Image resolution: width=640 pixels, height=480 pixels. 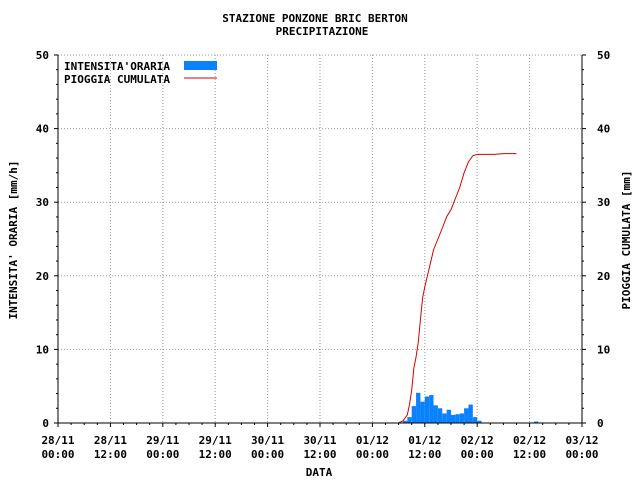 What do you see at coordinates (314, 18) in the screenshot?
I see `chart-title: STAZIONE PONZONE BRIC BERTON` at bounding box center [314, 18].